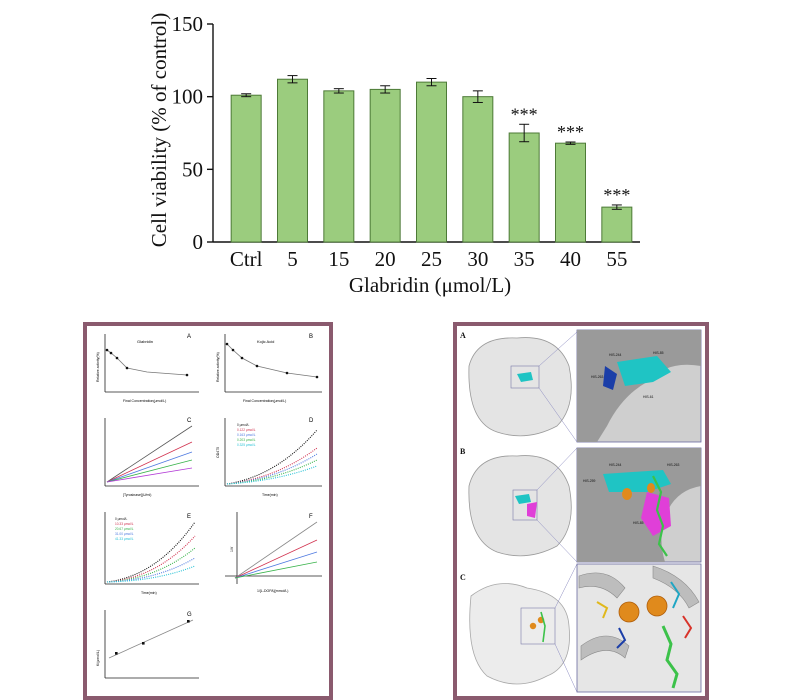  I want to click on x-tick-label: 40, so click(570, 259).